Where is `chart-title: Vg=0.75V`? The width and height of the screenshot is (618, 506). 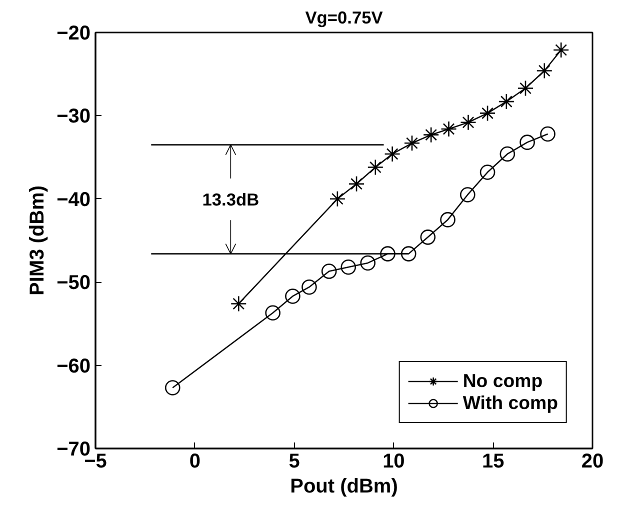
chart-title: Vg=0.75V is located at coordinates (344, 18).